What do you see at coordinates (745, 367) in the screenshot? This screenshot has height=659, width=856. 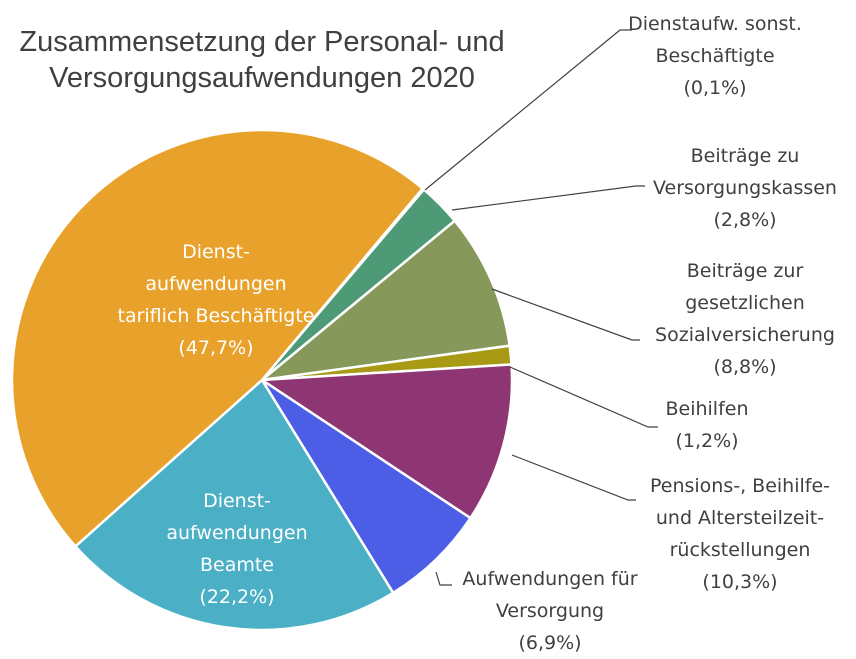 I see `value-label: (8,8%)` at bounding box center [745, 367].